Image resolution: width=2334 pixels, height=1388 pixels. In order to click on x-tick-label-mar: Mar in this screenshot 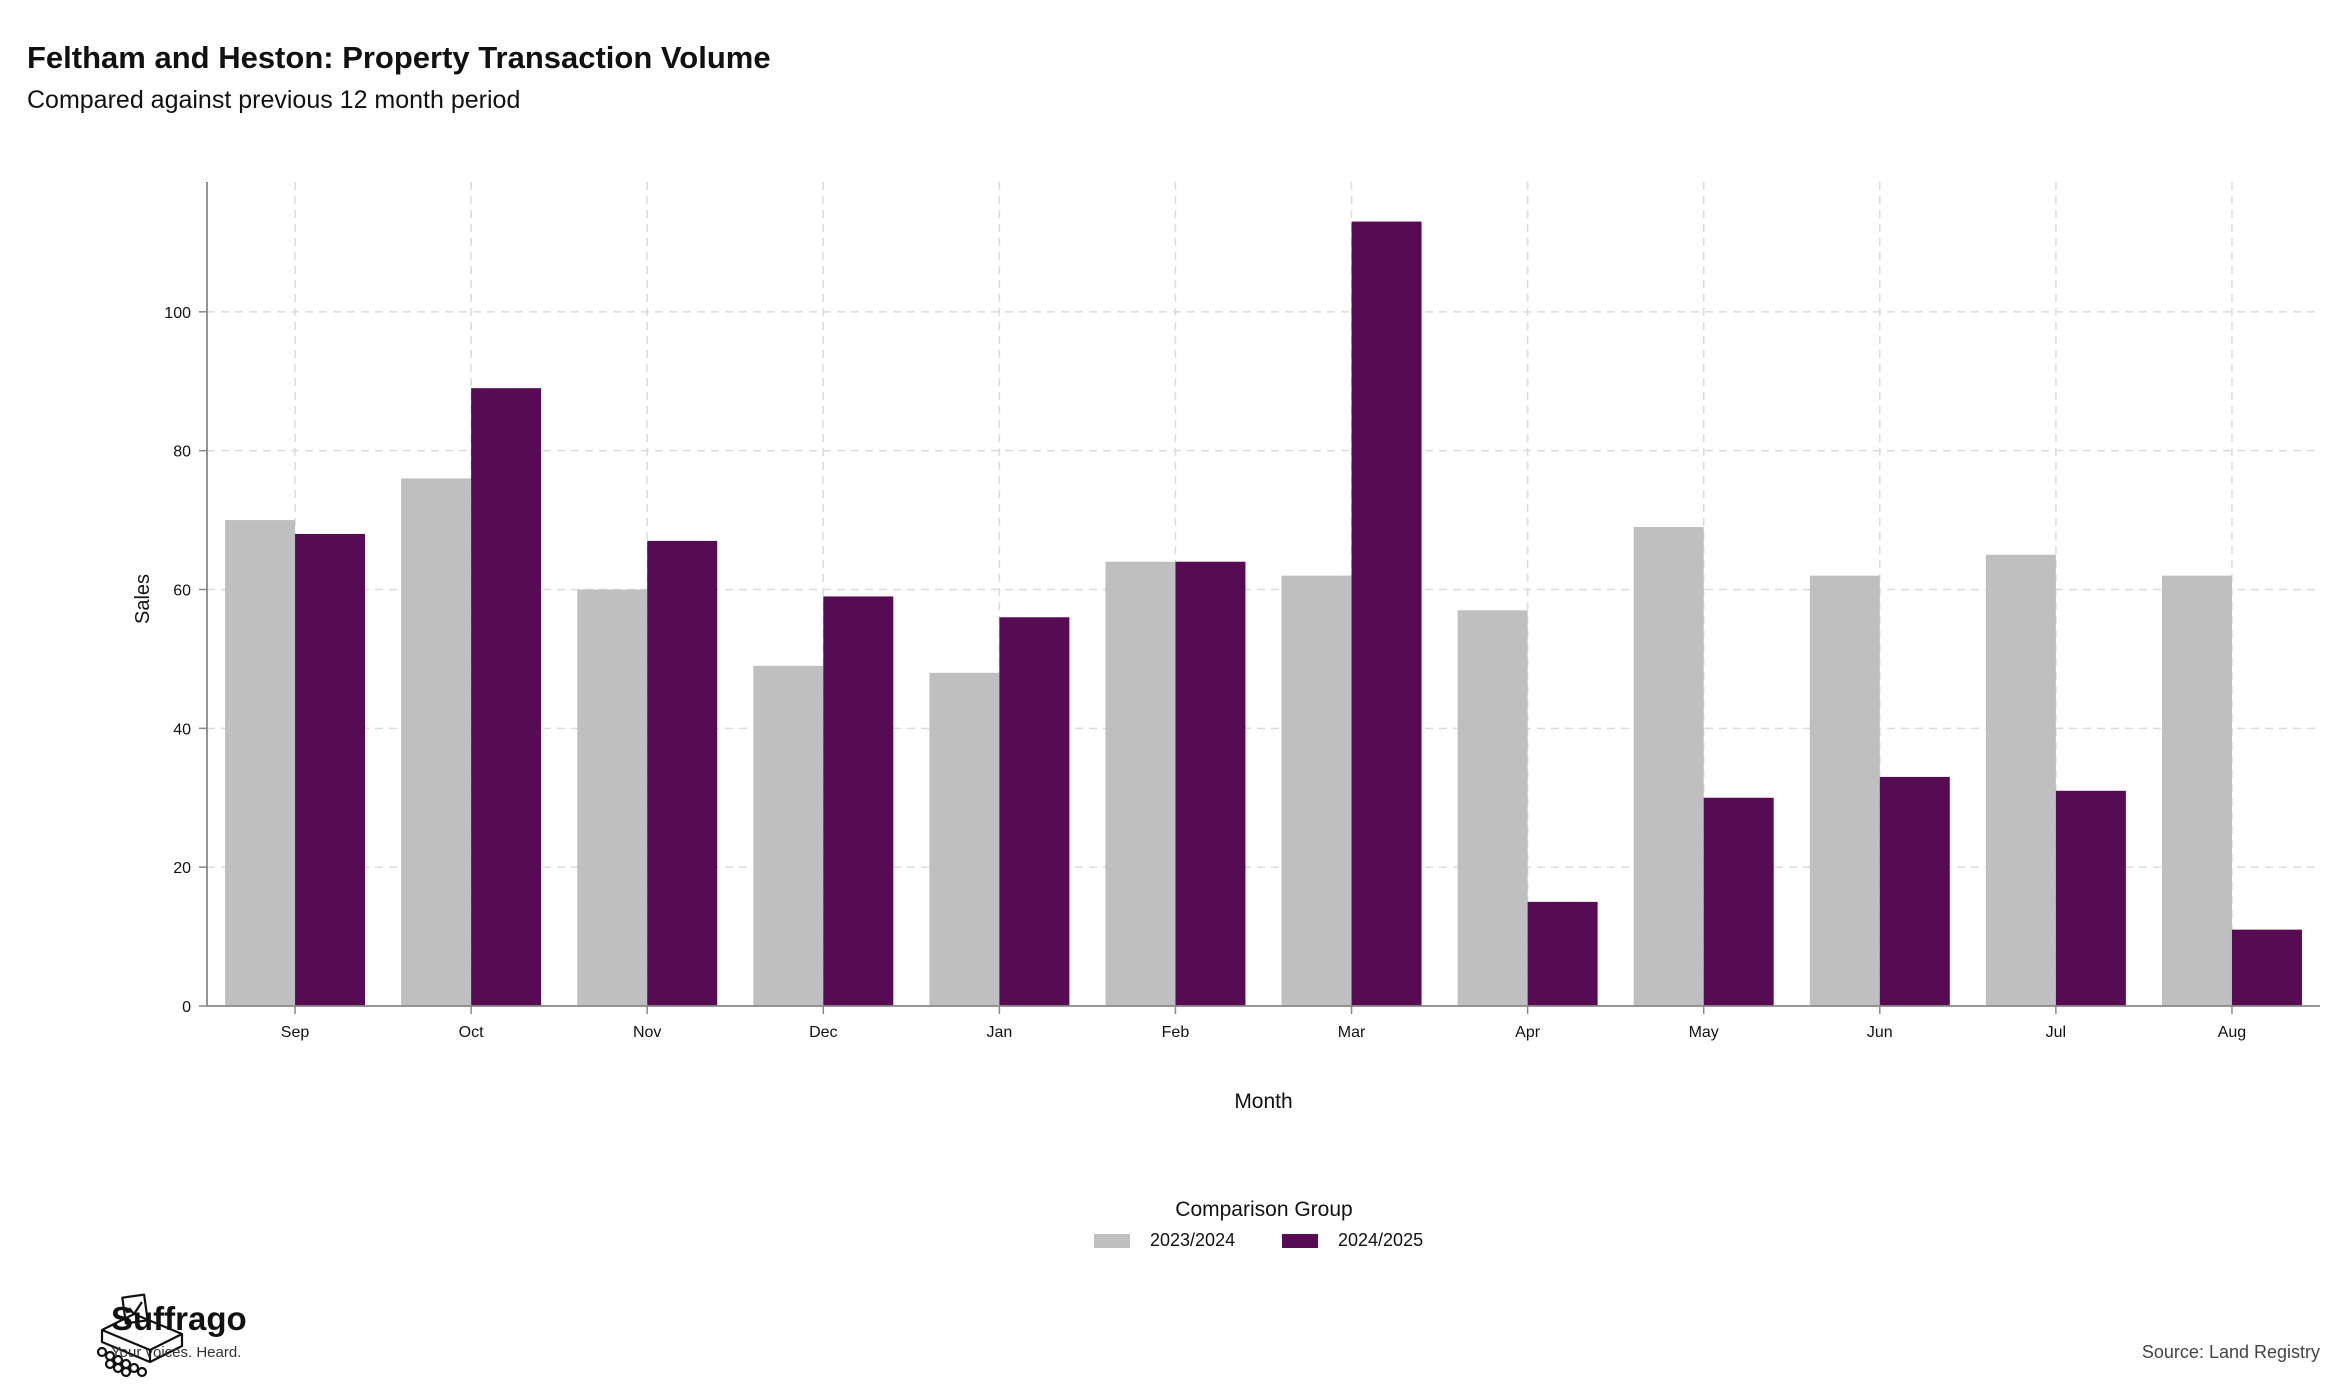, I will do `click(1352, 1032)`.